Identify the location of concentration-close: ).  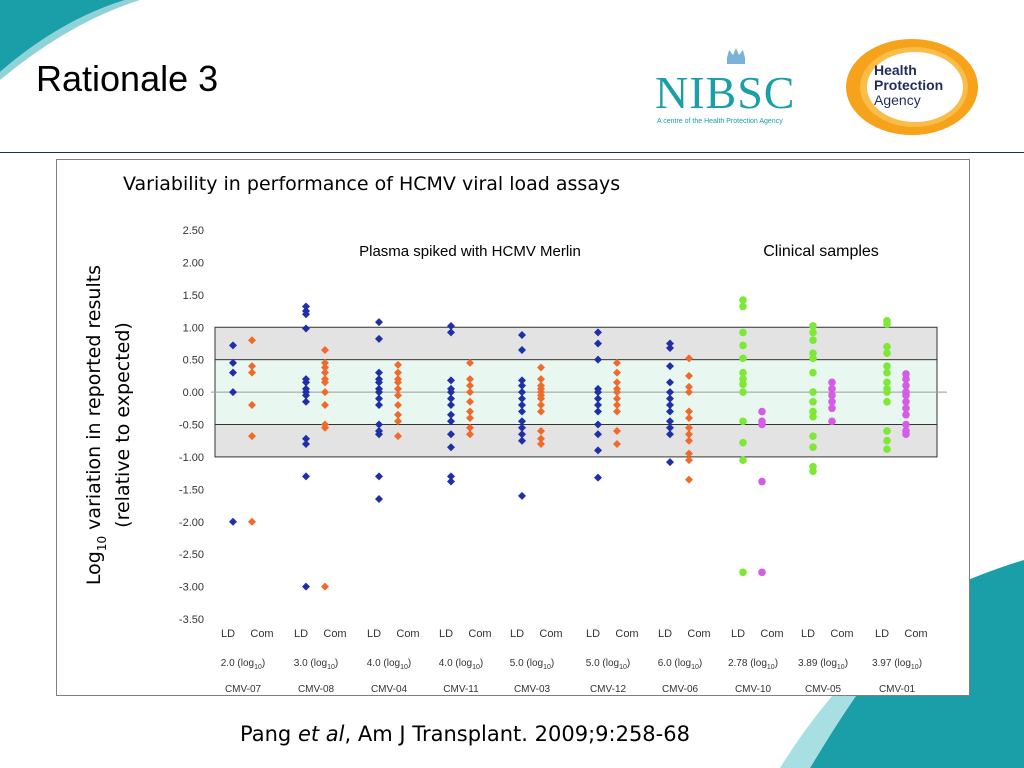
(263, 663).